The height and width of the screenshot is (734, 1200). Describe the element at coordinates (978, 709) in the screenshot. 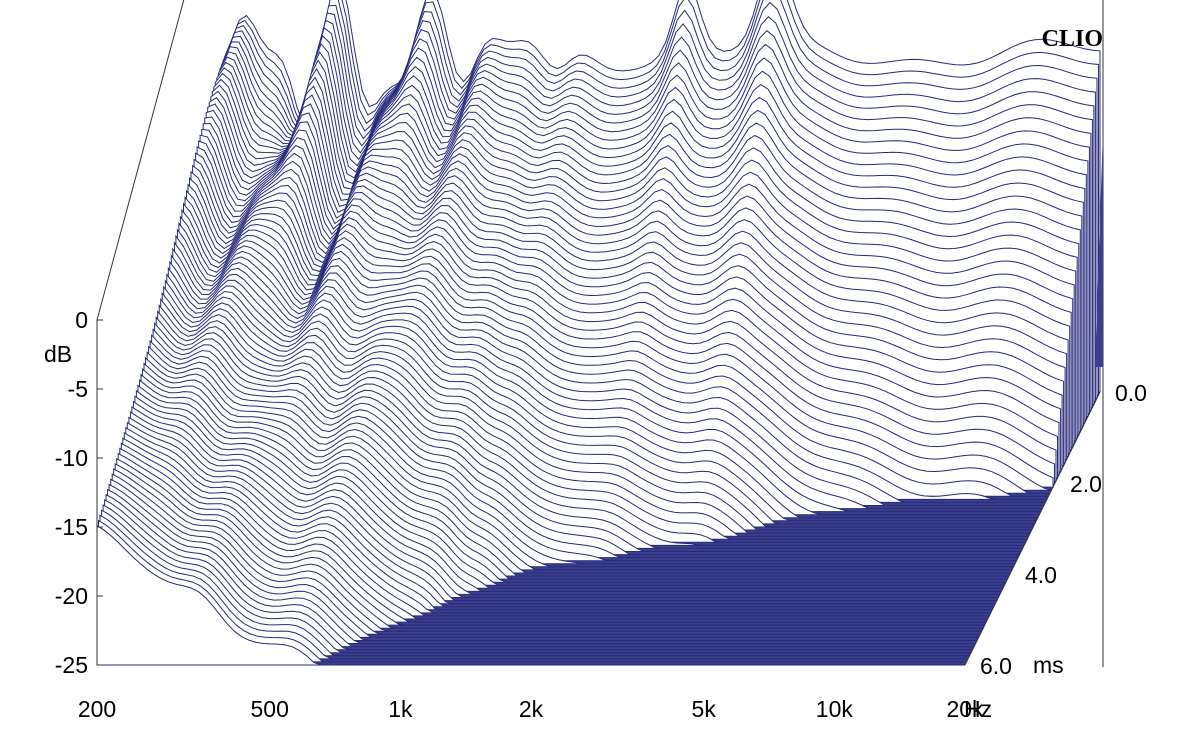

I see `x-axis-unit: Hz` at that location.